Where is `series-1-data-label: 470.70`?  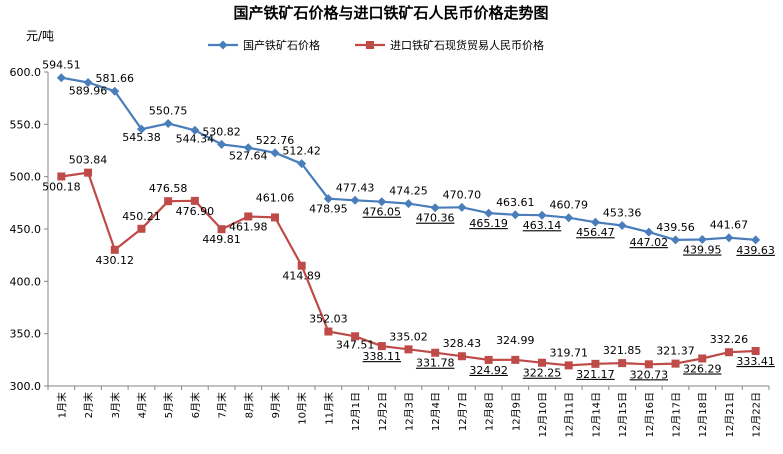
series-1-data-label: 470.70 is located at coordinates (462, 194).